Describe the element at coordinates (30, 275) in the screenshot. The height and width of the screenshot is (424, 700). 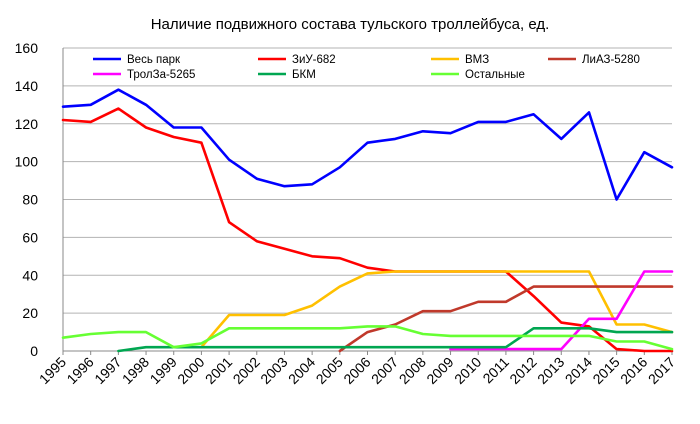
I see `y-tick-label: 40` at that location.